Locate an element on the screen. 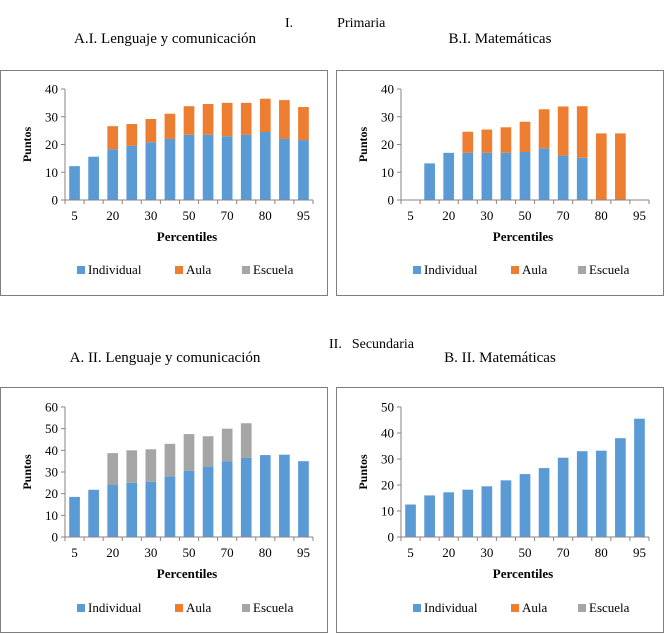 The height and width of the screenshot is (635, 665). section-title-secundaria: II. Secundaria is located at coordinates (368, 337).